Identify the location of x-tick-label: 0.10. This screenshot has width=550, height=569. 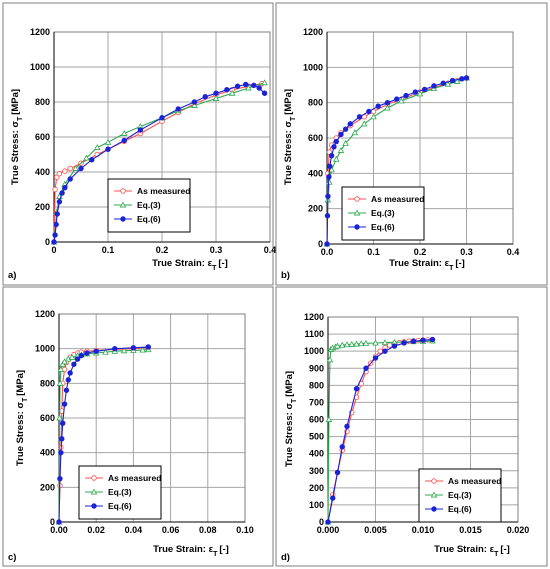
(245, 530).